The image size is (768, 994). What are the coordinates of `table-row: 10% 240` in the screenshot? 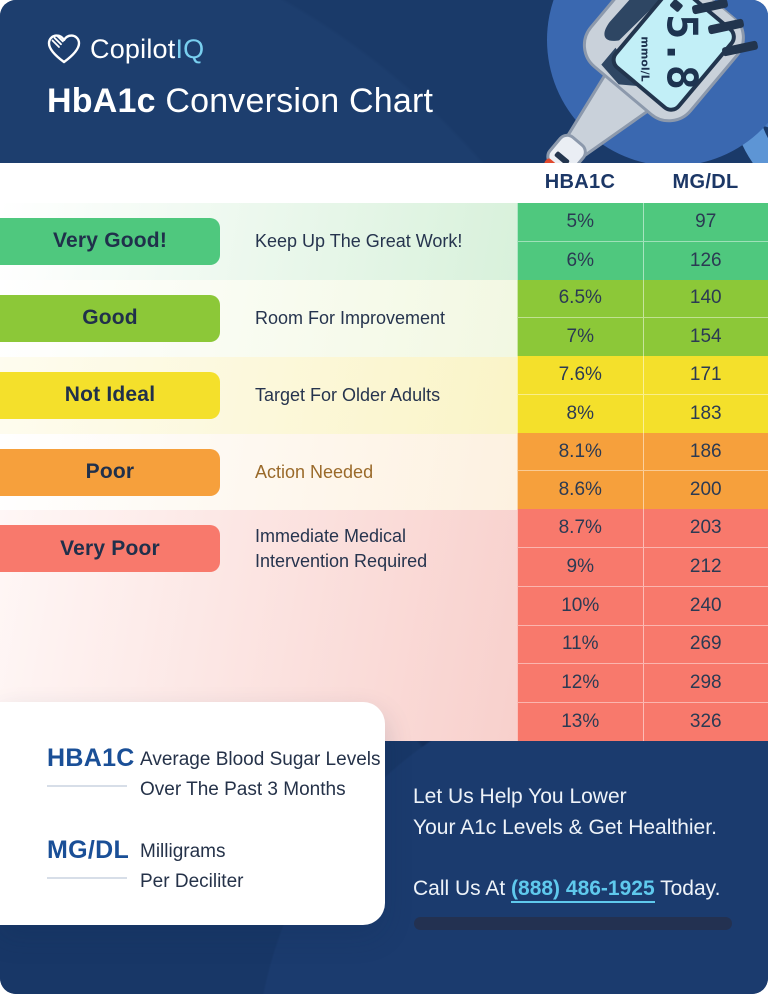 It's located at (642, 605).